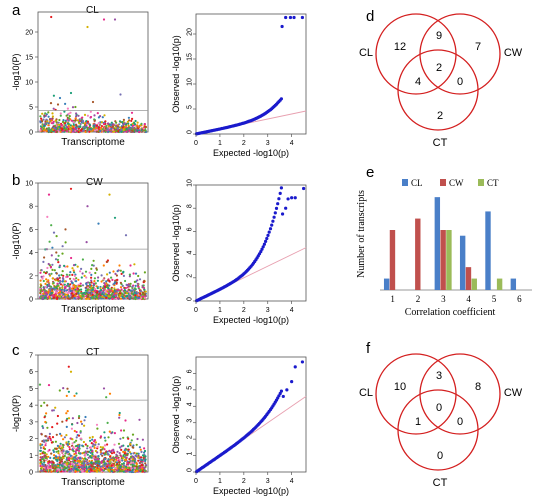  I want to click on panel-b-title: CW, so click(94, 182).